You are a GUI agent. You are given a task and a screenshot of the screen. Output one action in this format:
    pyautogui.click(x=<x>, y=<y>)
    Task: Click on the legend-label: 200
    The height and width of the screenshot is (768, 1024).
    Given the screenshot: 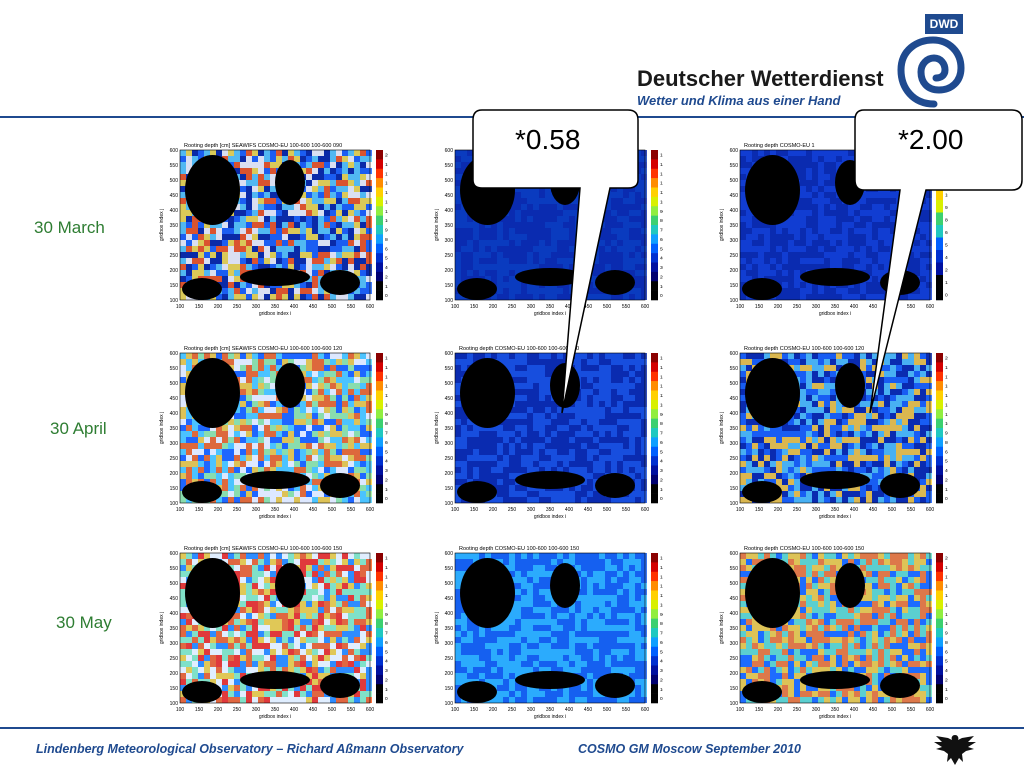 What is the action you would take?
    pyautogui.click(x=946, y=359)
    